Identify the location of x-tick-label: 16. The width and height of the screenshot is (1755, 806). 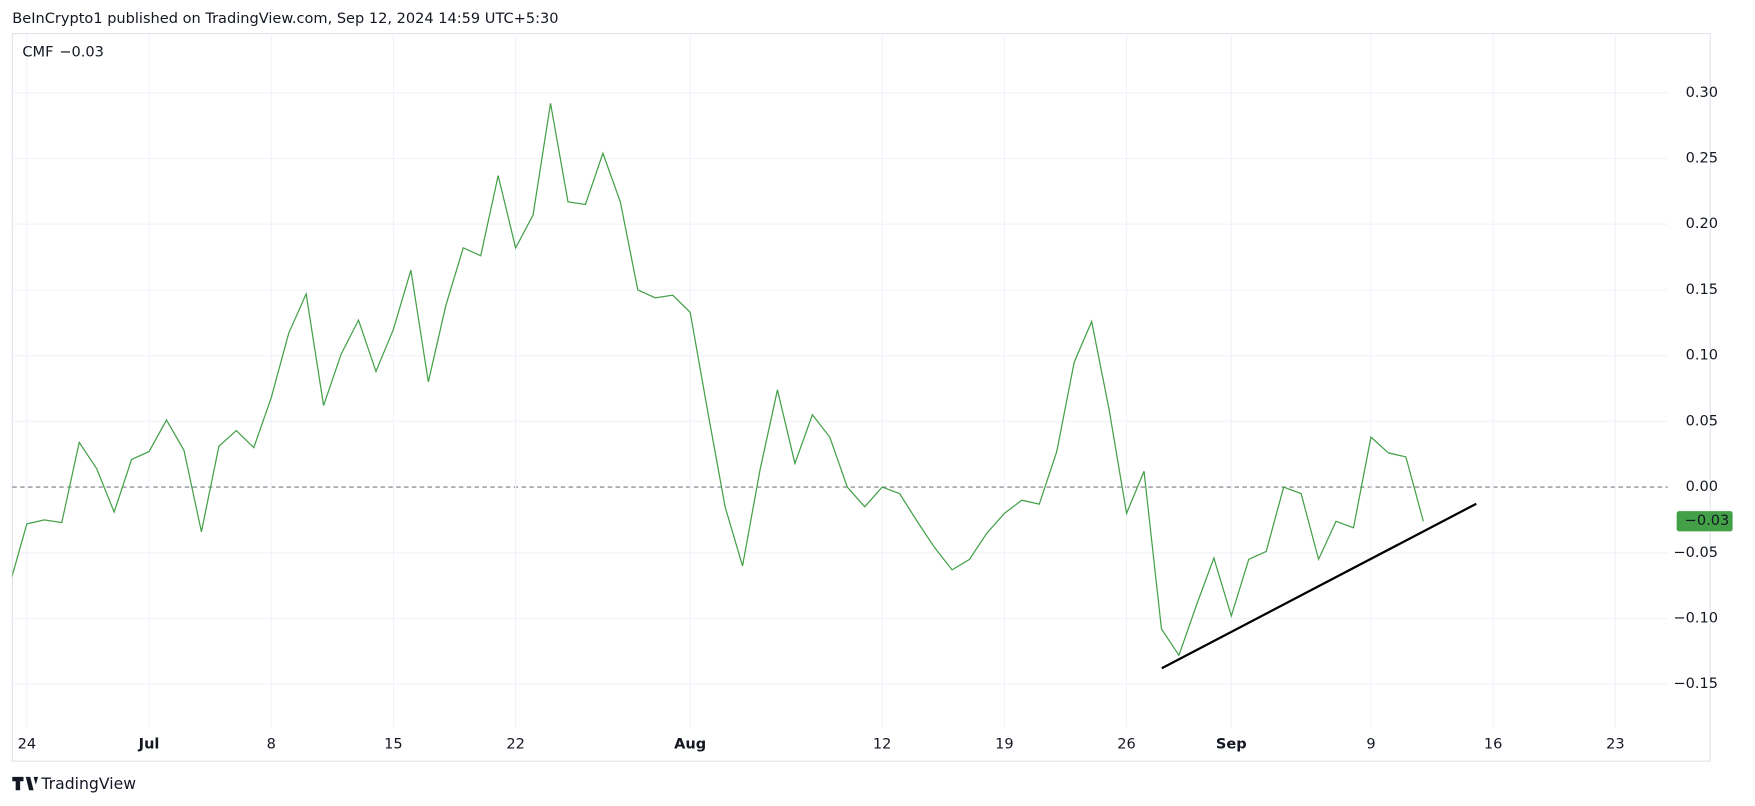
(1493, 743).